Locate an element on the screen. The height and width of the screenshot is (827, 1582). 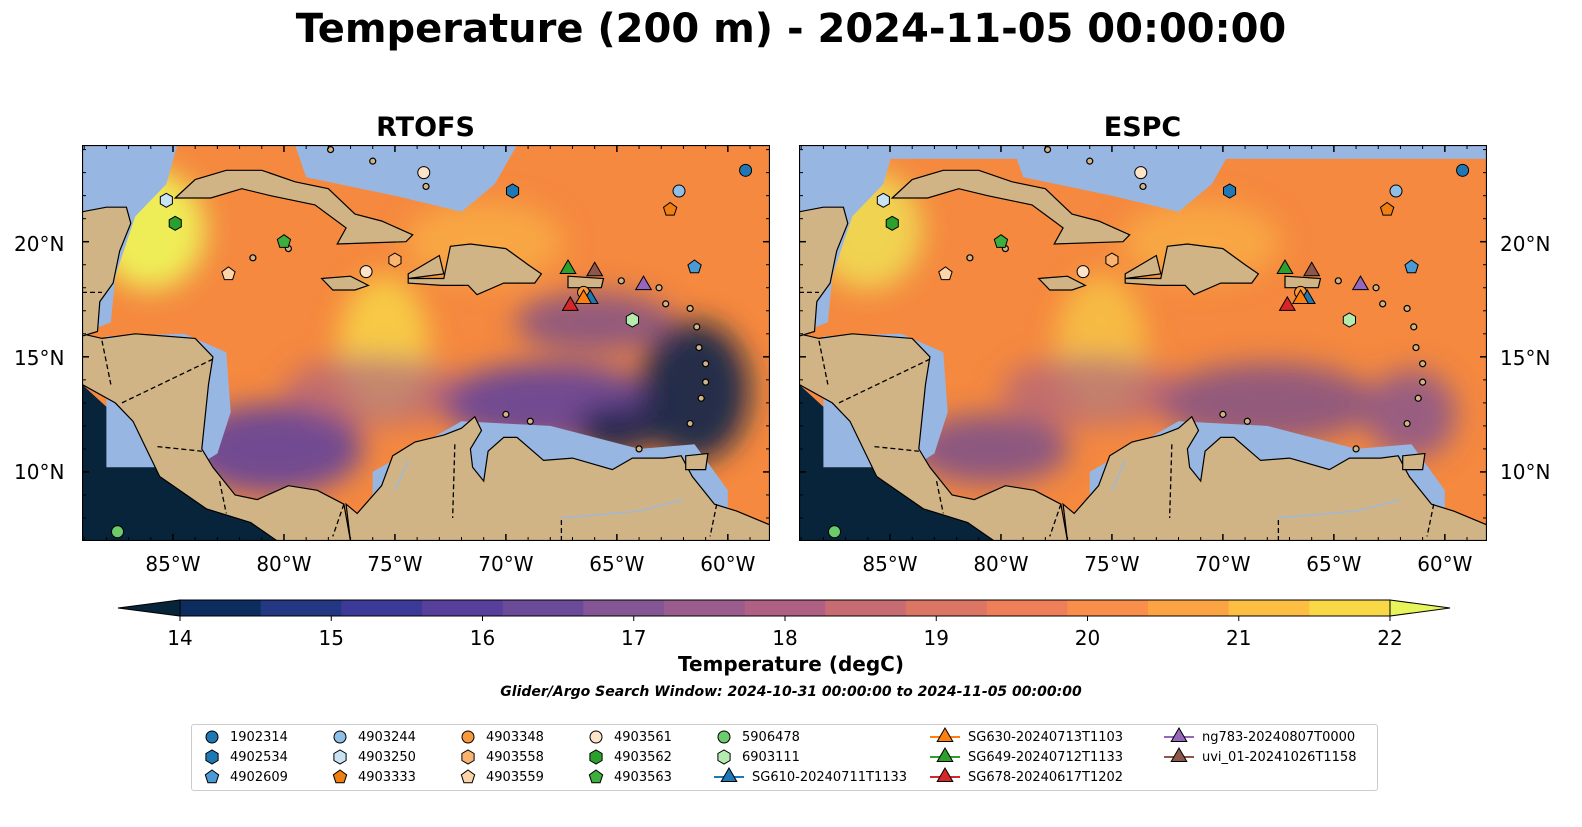
colorbar-tick-label: 17 is located at coordinates (634, 638).